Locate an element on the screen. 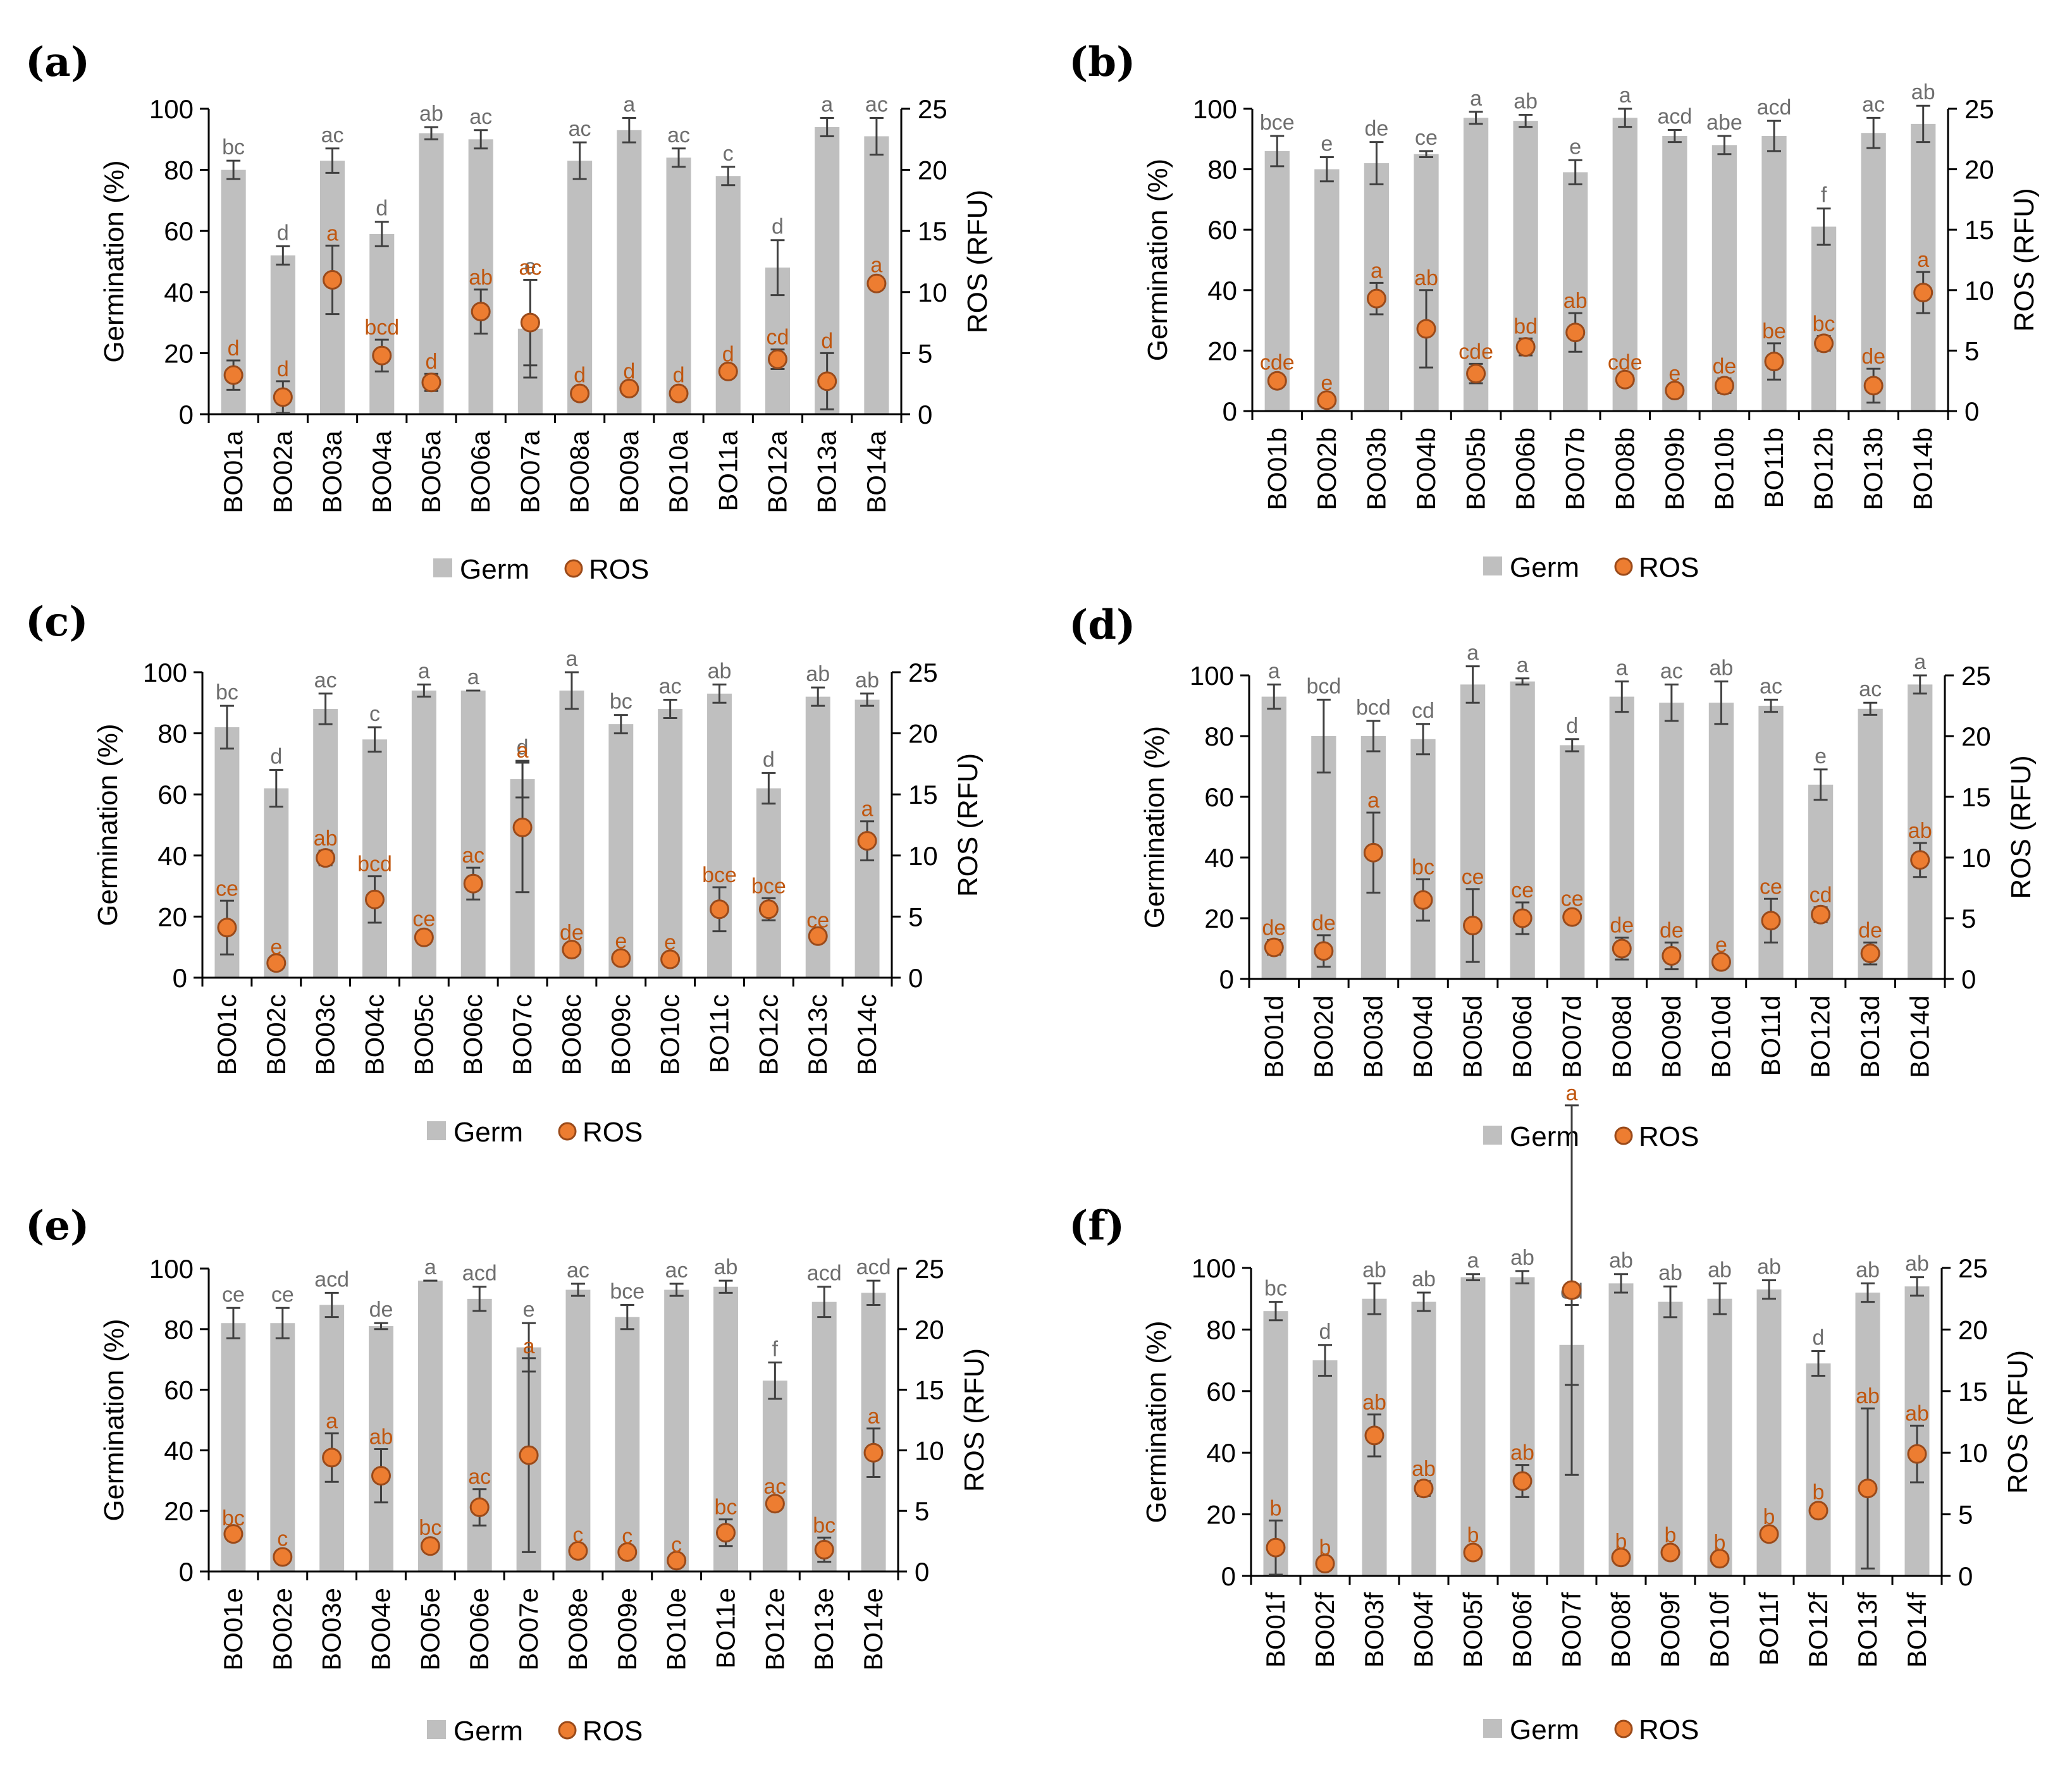  ros-significance-label: cd is located at coordinates (778, 338).